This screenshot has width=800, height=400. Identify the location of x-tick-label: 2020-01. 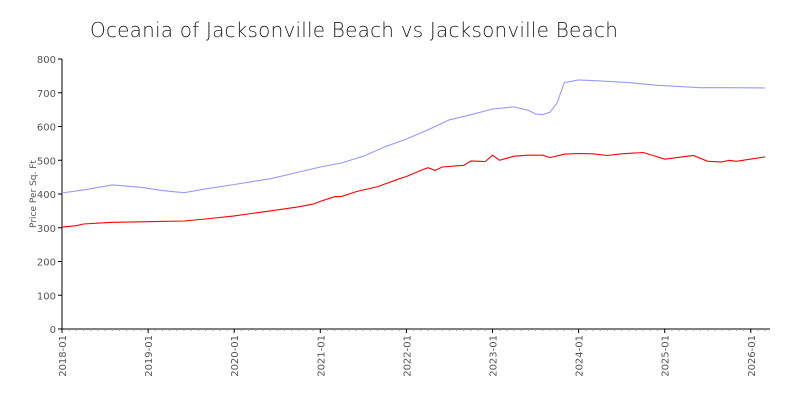
(235, 356).